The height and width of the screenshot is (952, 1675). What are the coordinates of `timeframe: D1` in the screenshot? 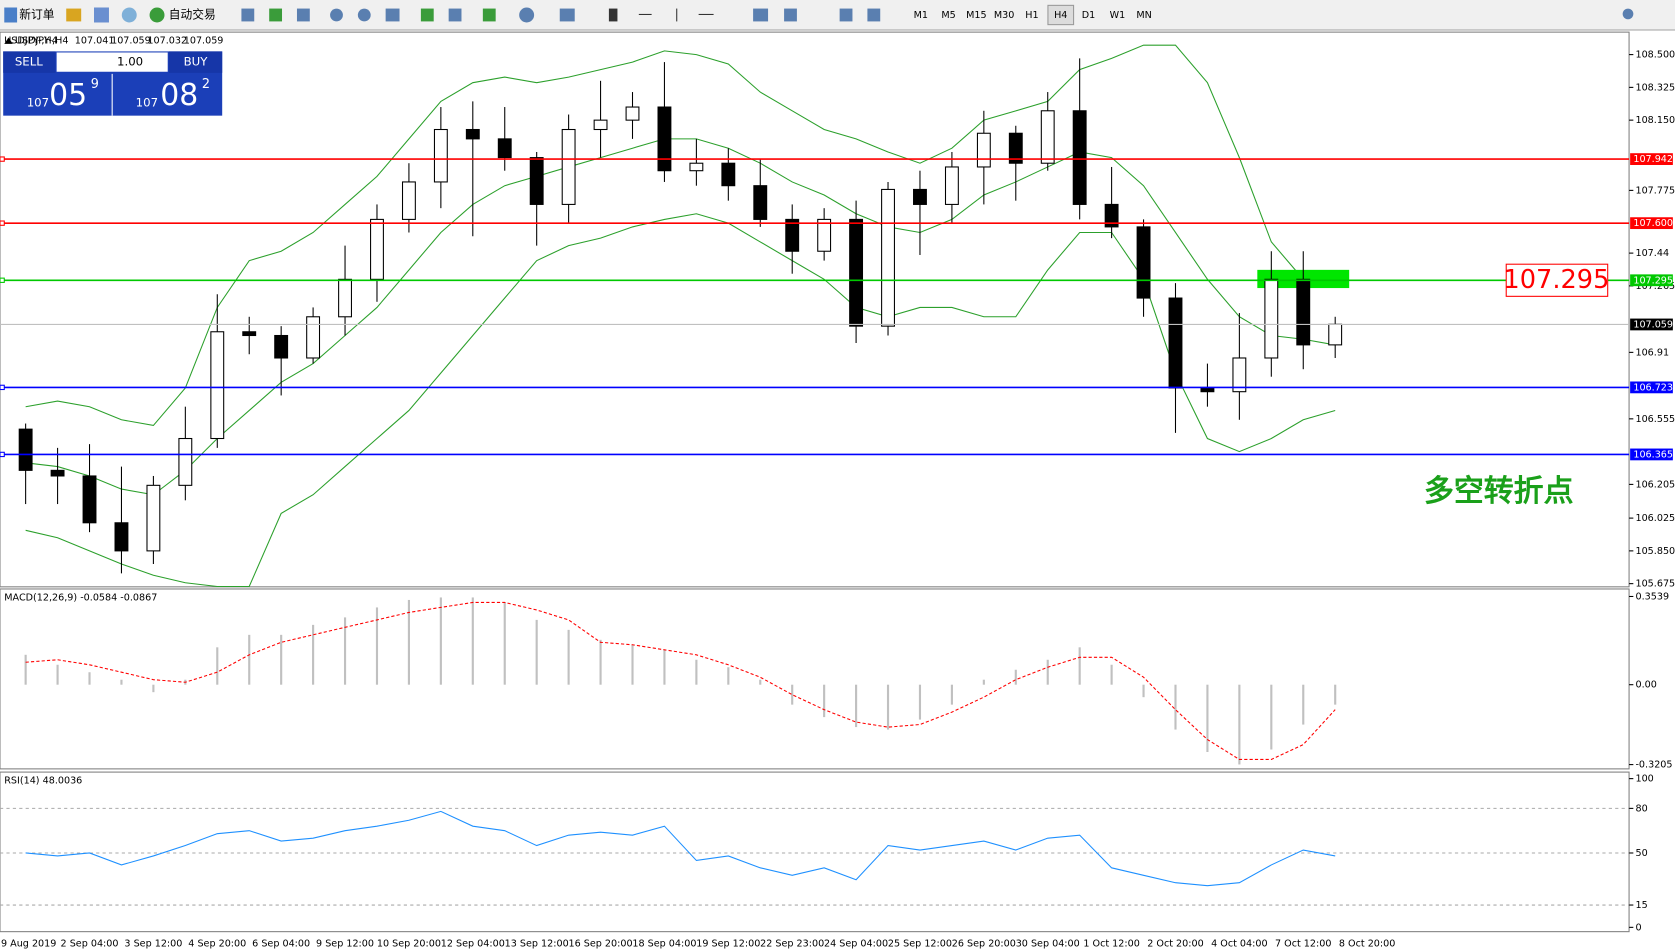 It's located at (1088, 15).